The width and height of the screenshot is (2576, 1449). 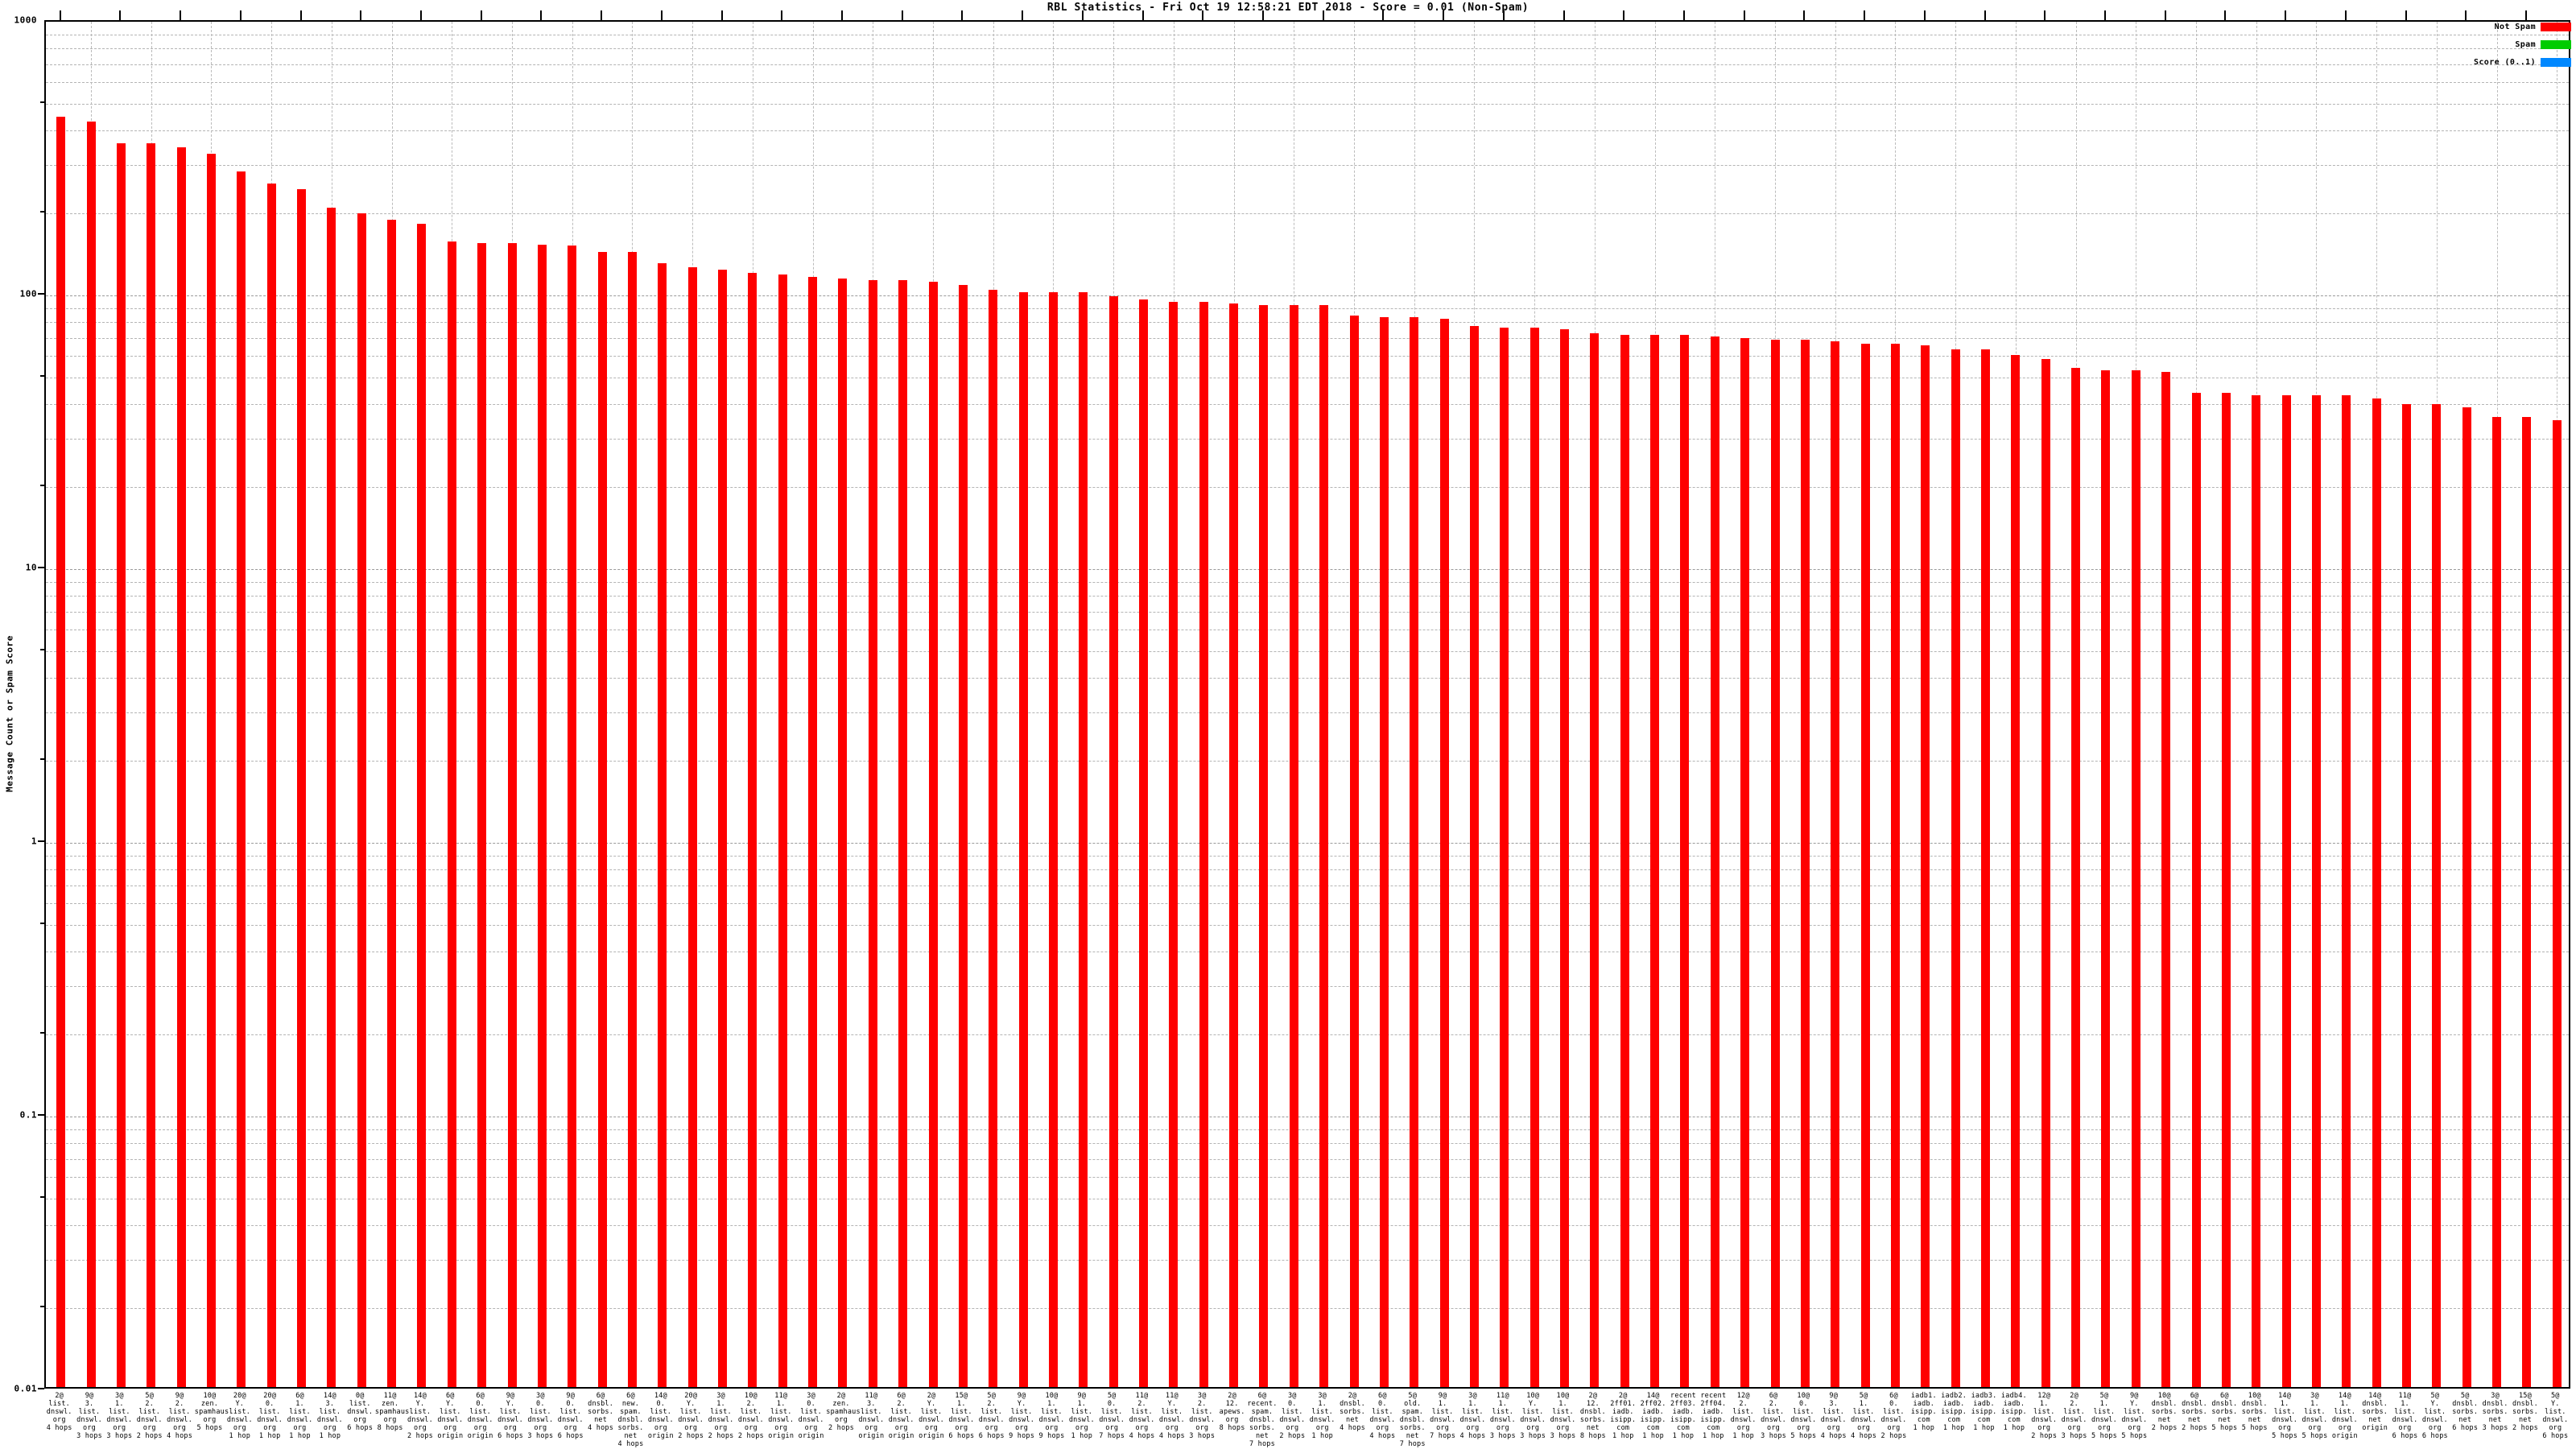 What do you see at coordinates (1112, 1416) in the screenshot?
I see `x-axis-label: 5@ 0. list. dnswl. org 7 hops` at bounding box center [1112, 1416].